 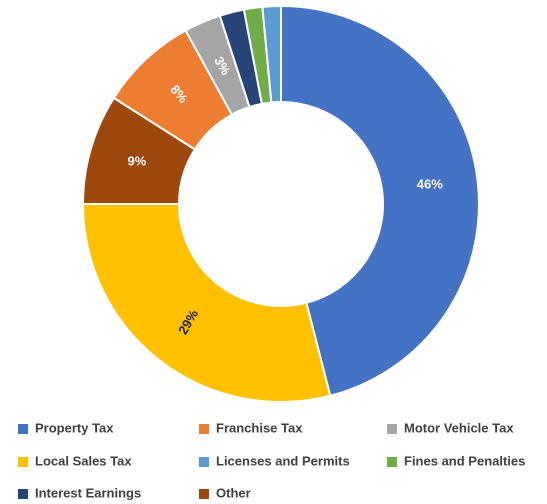 I want to click on legend-label: Licenses and Permits, so click(x=283, y=460).